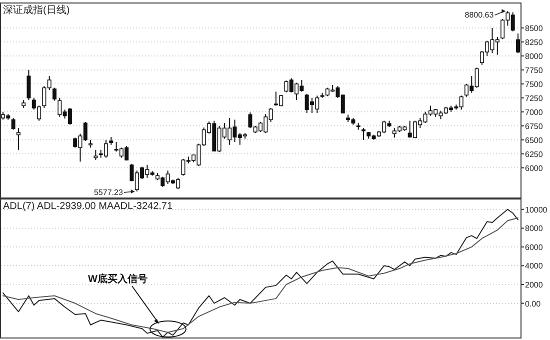  What do you see at coordinates (534, 42) in the screenshot?
I see `y-tick-label: 8250` at bounding box center [534, 42].